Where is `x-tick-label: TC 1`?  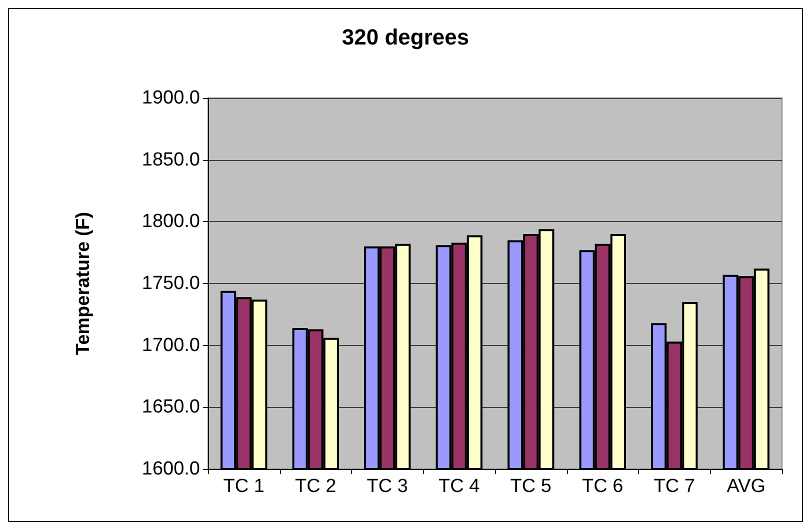
x-tick-label: TC 1 is located at coordinates (243, 486).